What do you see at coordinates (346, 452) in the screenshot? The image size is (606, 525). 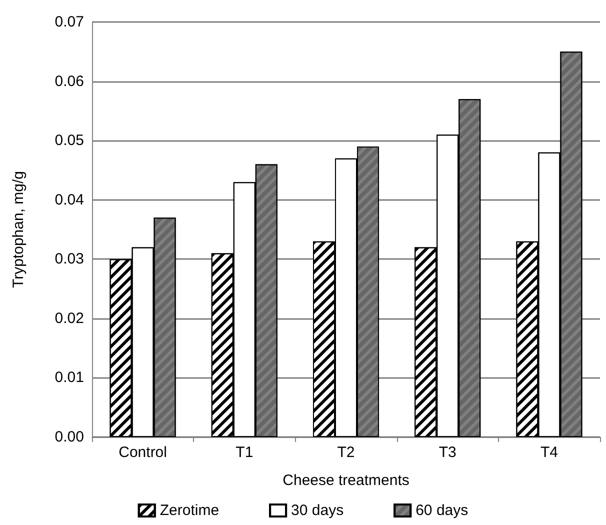 I see `x-tick-label: T2` at bounding box center [346, 452].